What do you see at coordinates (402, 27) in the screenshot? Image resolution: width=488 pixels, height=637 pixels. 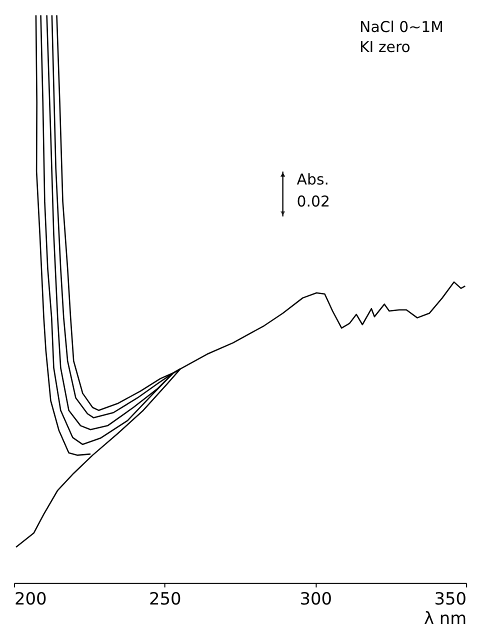 I see `annotation: NaCl 0~1M` at bounding box center [402, 27].